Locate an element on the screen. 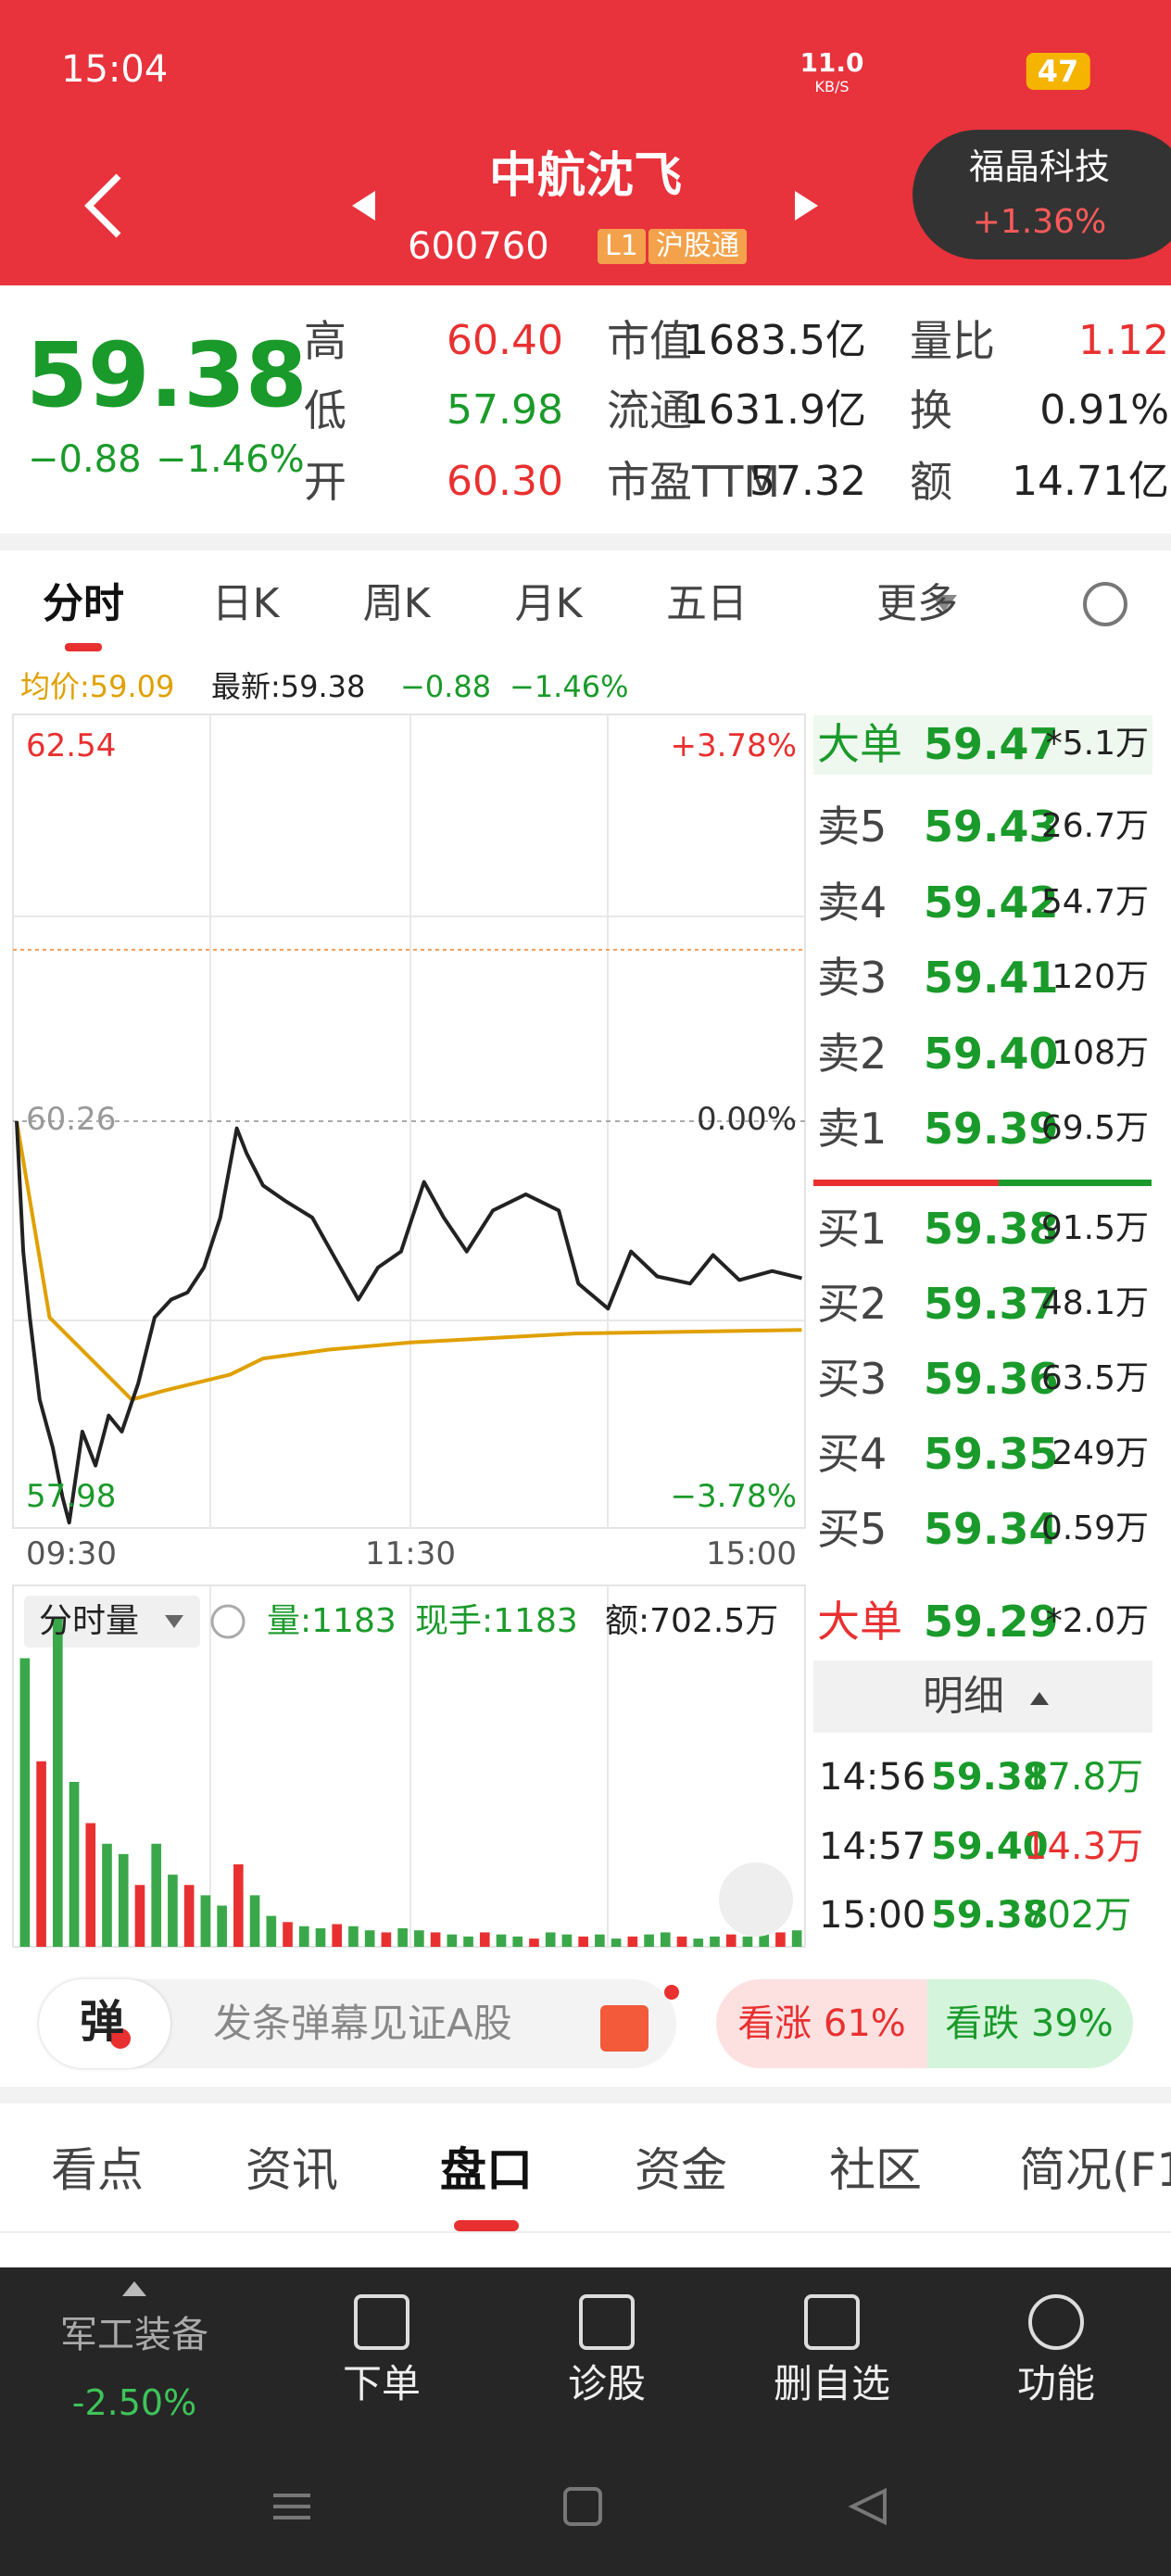 This screenshot has width=1171, height=2576. detail-price: 59.38 is located at coordinates (990, 1777).